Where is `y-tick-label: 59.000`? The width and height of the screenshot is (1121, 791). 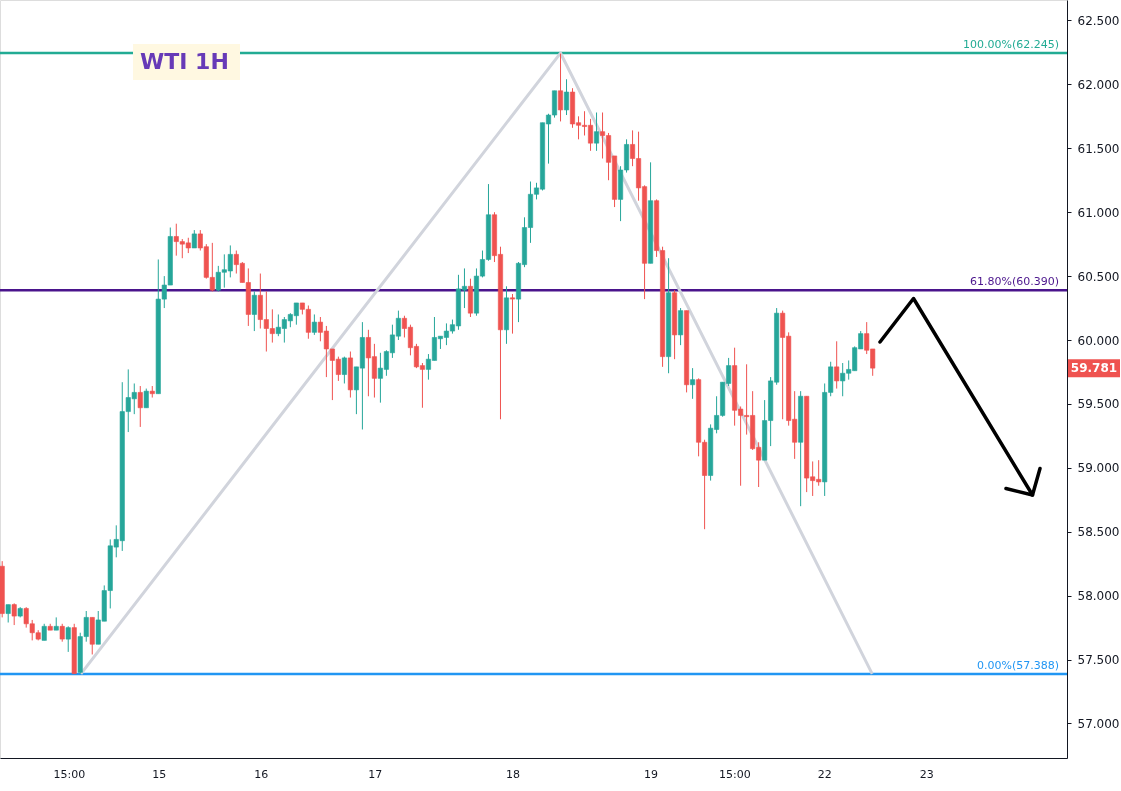 y-tick-label: 59.000 is located at coordinates (1098, 468).